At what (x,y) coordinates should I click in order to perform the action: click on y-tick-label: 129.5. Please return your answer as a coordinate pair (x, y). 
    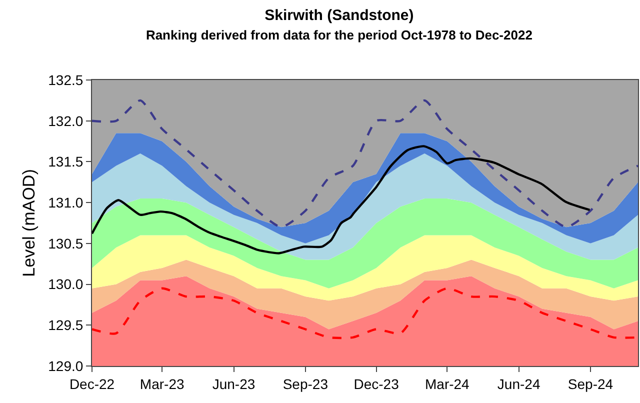
    Looking at the image, I should click on (66, 325).